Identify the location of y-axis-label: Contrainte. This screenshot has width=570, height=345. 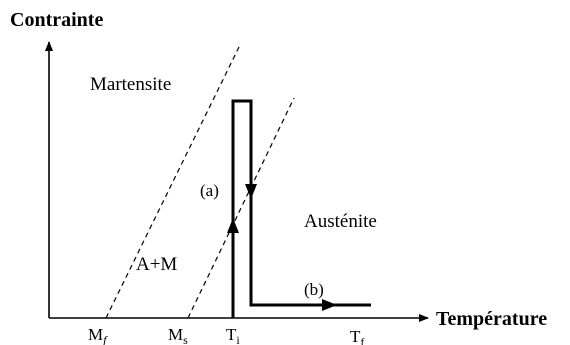
(56, 20).